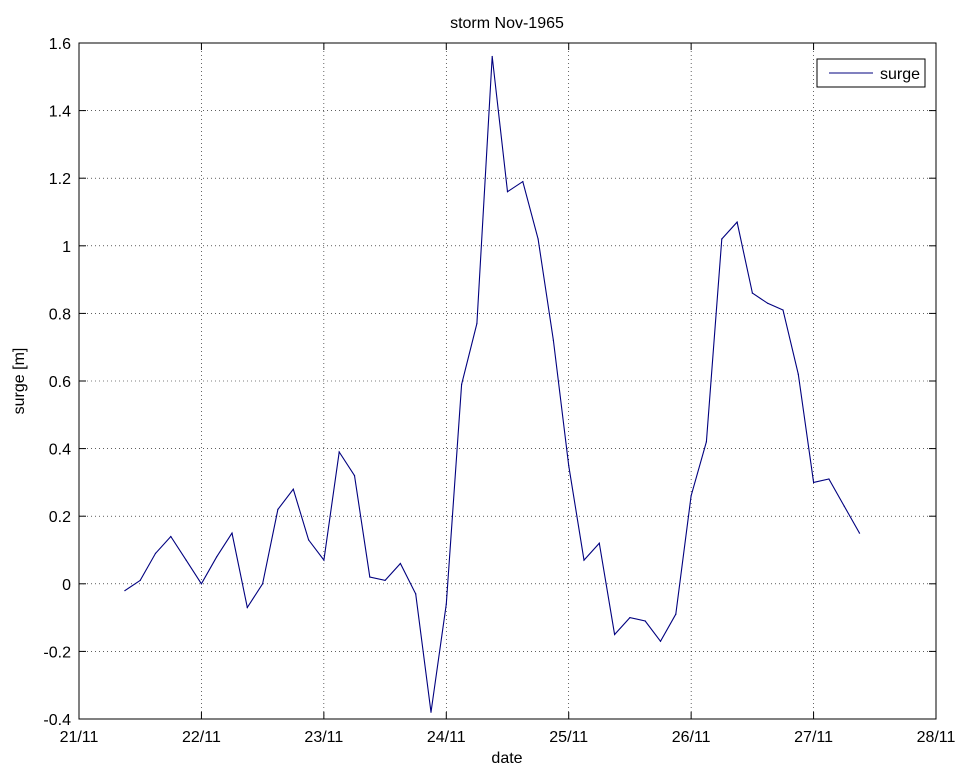 The height and width of the screenshot is (769, 961). I want to click on y-tick-label: 0.4, so click(60, 450).